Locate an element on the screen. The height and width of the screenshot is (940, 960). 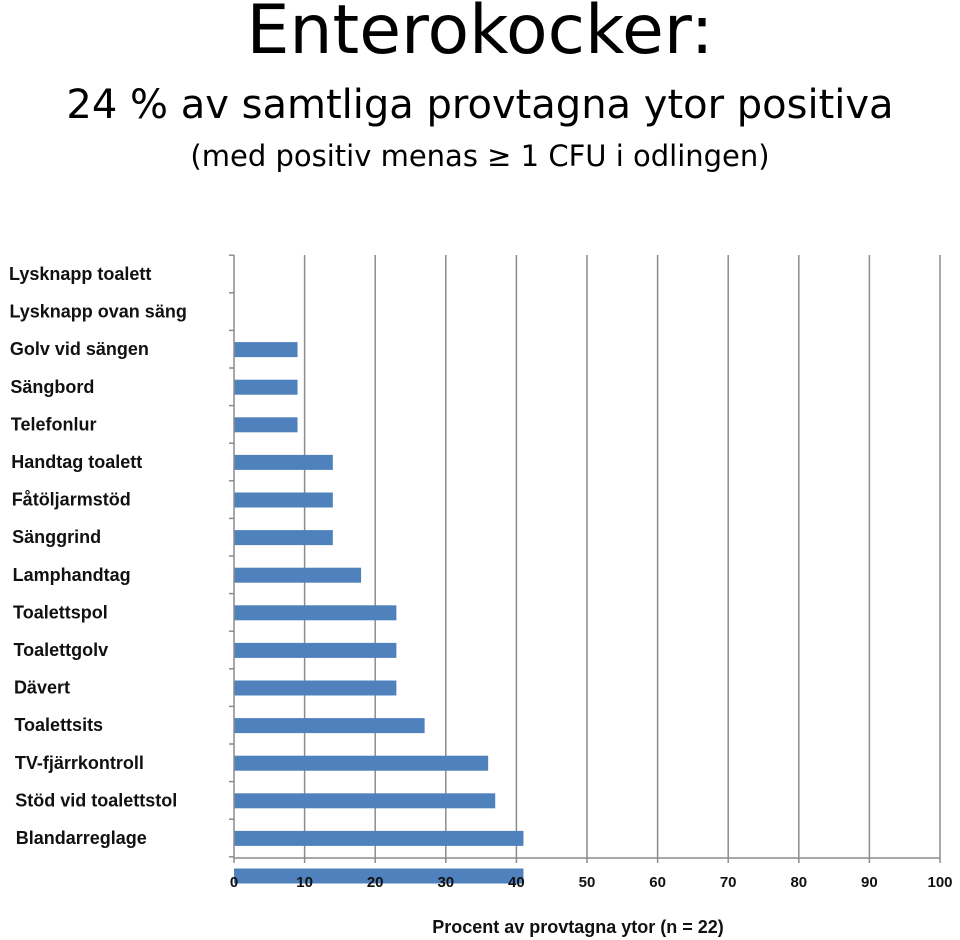
page-note: (med positiv menas ≥ 1 CFU i odlingen) is located at coordinates (480, 156).